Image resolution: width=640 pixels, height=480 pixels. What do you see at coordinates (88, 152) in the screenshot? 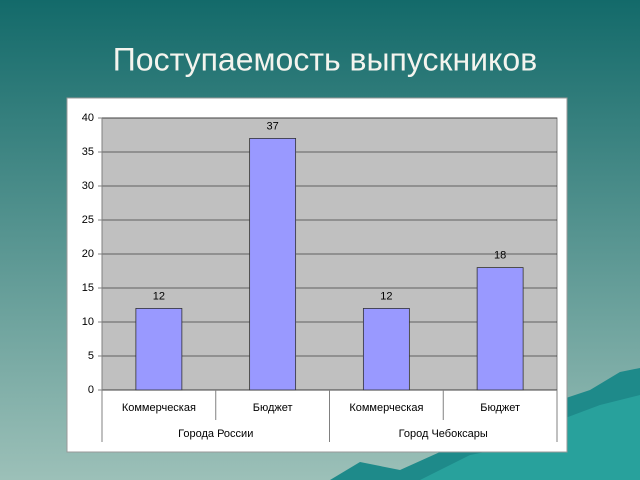
I see `y-tick-label: 35` at bounding box center [88, 152].